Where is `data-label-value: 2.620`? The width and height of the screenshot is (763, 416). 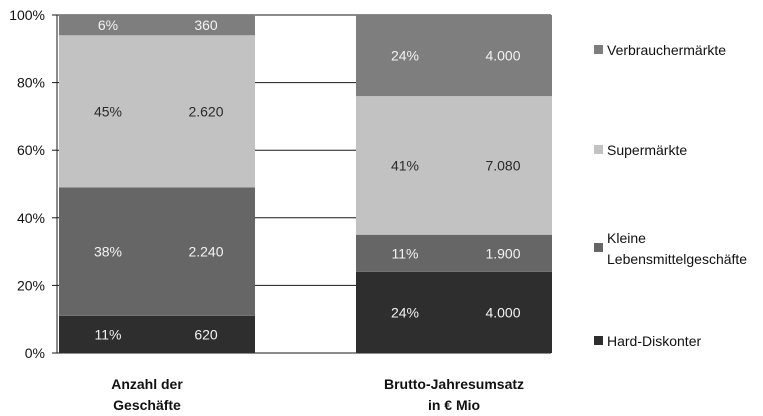
data-label-value: 2.620 is located at coordinates (205, 111).